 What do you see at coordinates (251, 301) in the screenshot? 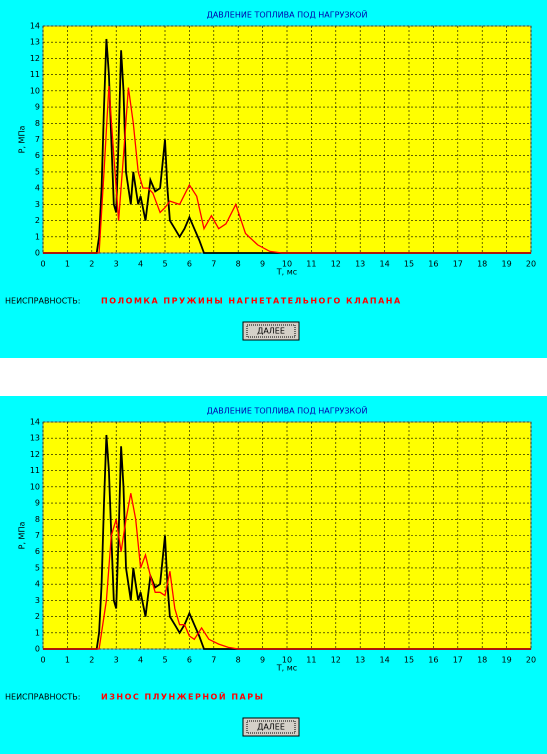
I see `fault-text: ПОЛОМКА ПРУЖИНЫ НАГНЕТАТЕЛЬНОГО КЛАПАНА` at bounding box center [251, 301].